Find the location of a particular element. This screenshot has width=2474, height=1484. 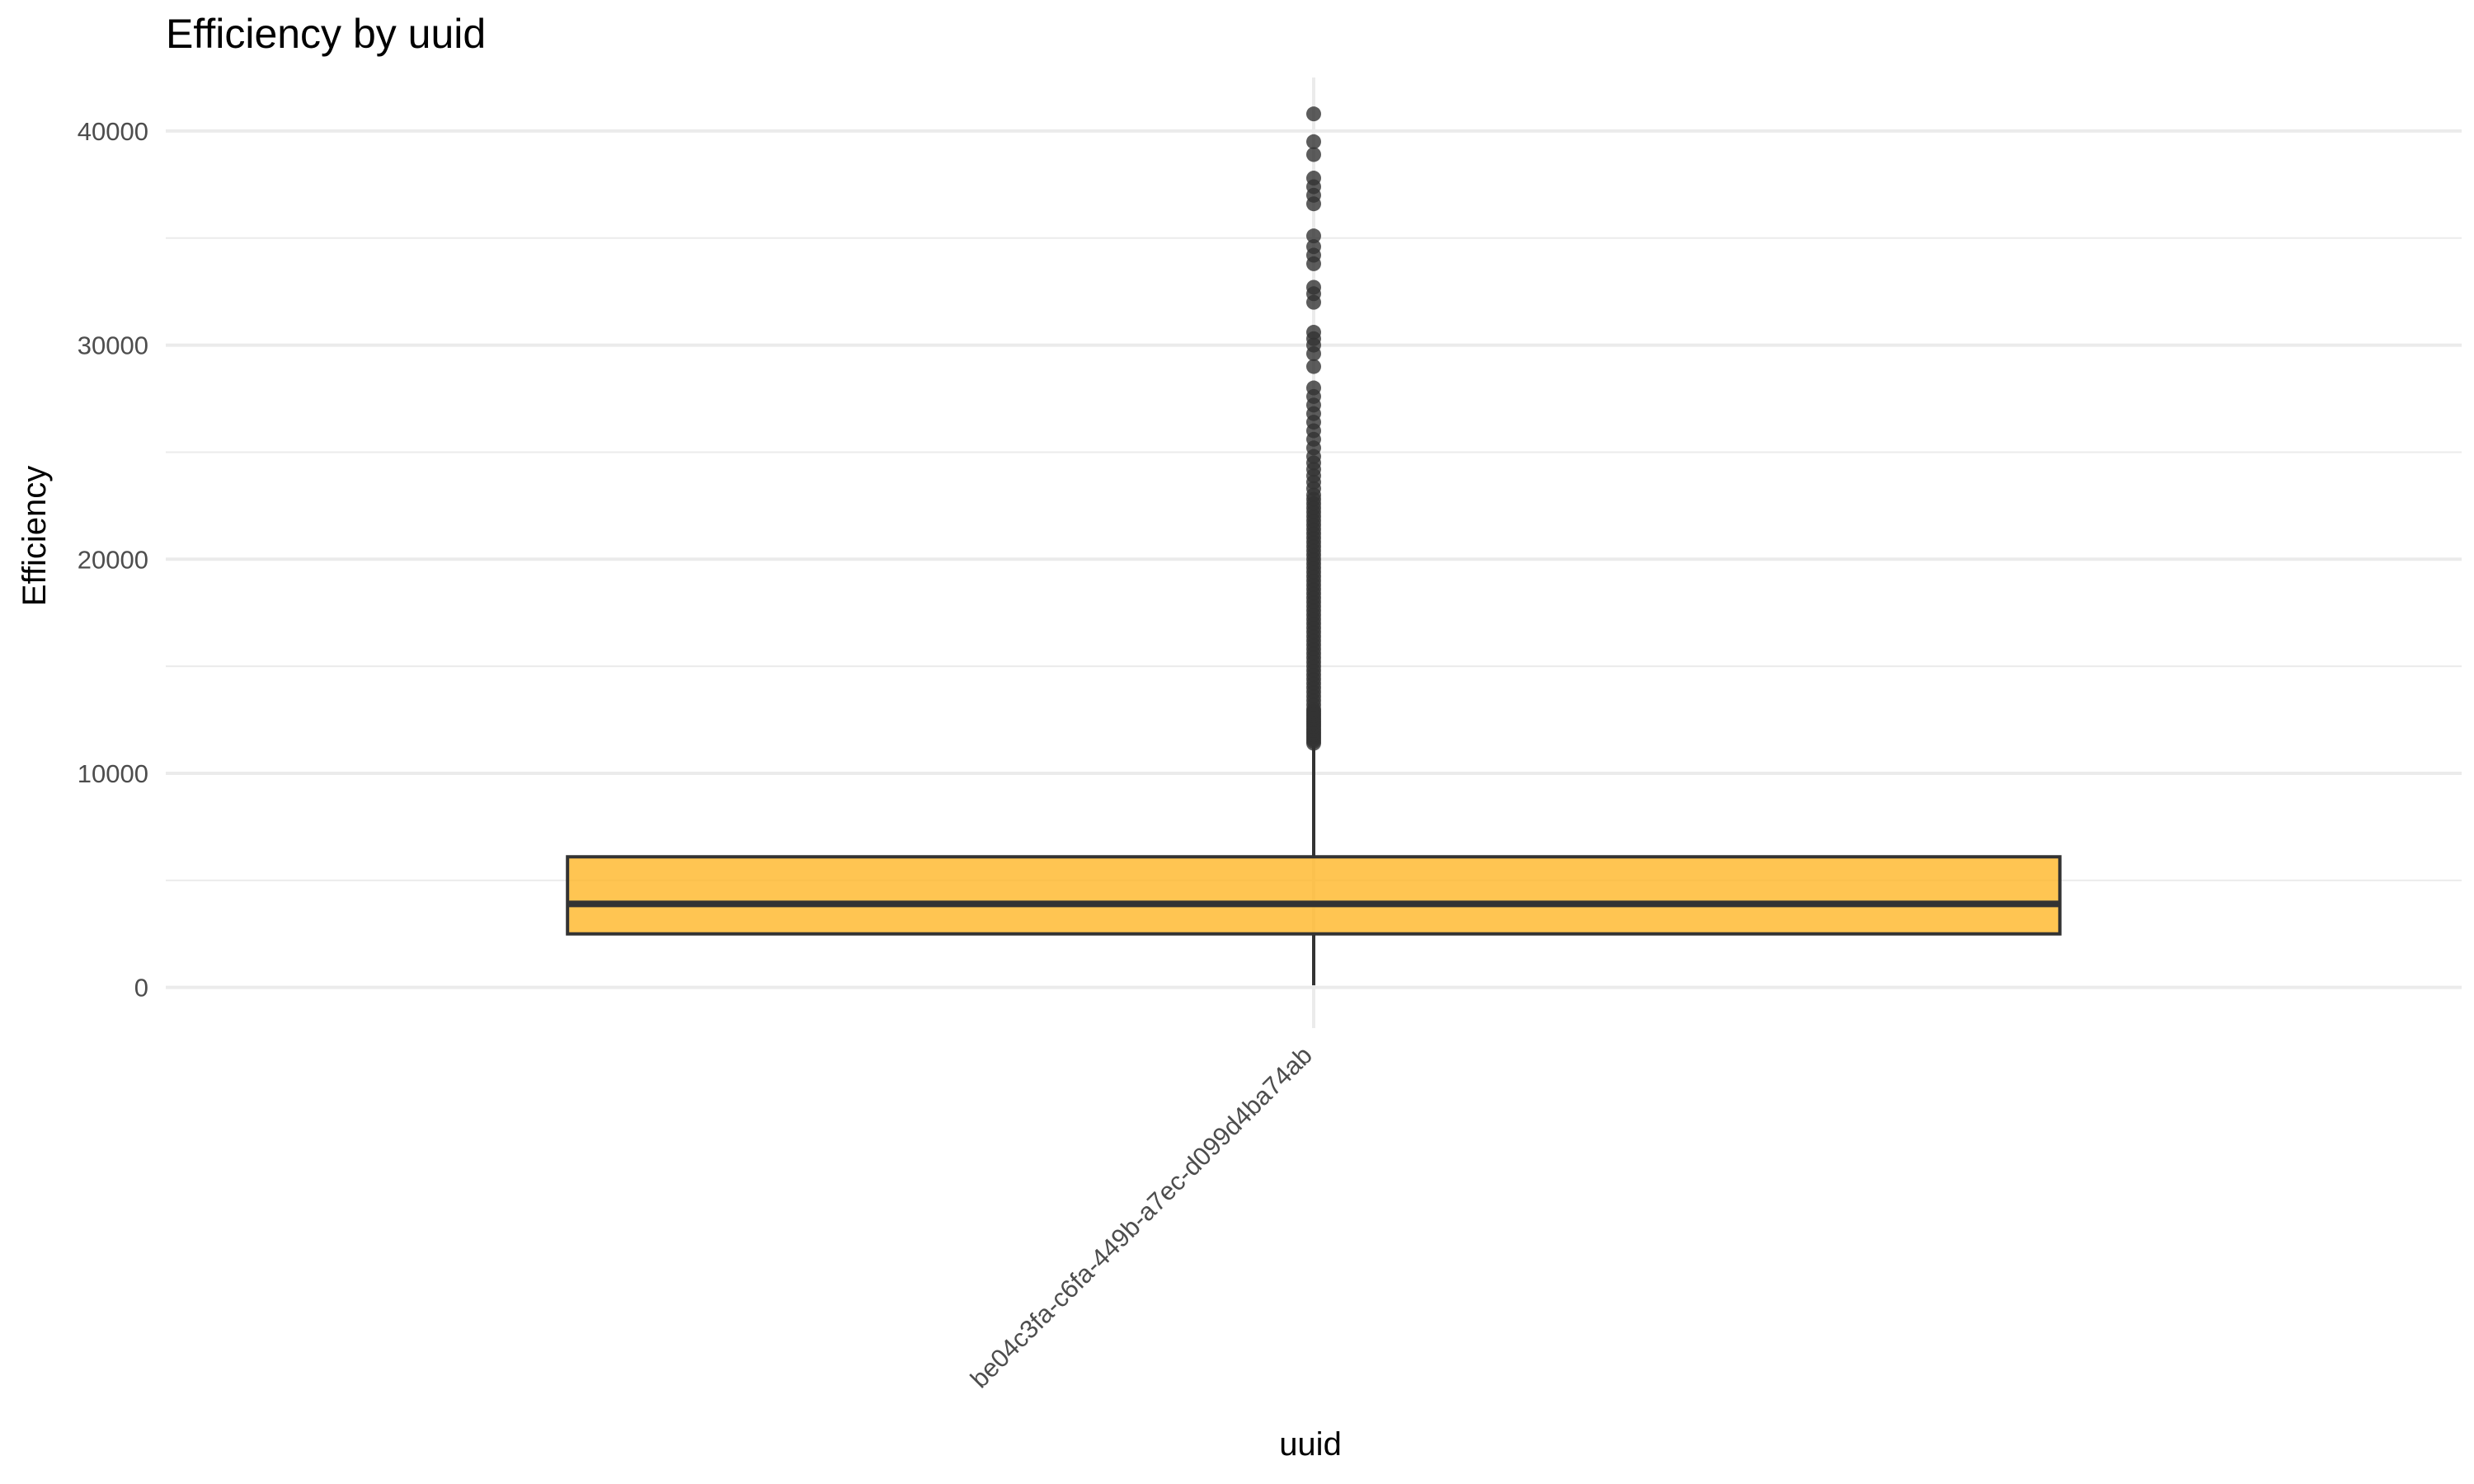

x-axis-title: uuid is located at coordinates (1310, 1444).